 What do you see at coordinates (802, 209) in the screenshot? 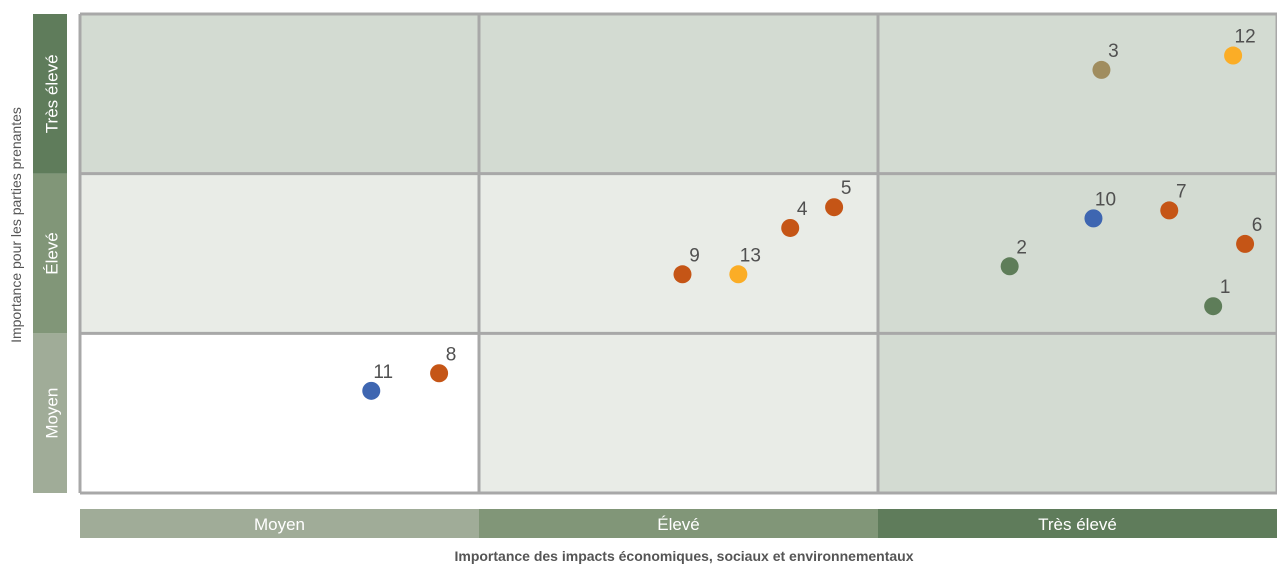
I see `data-point-label: 4` at bounding box center [802, 209].